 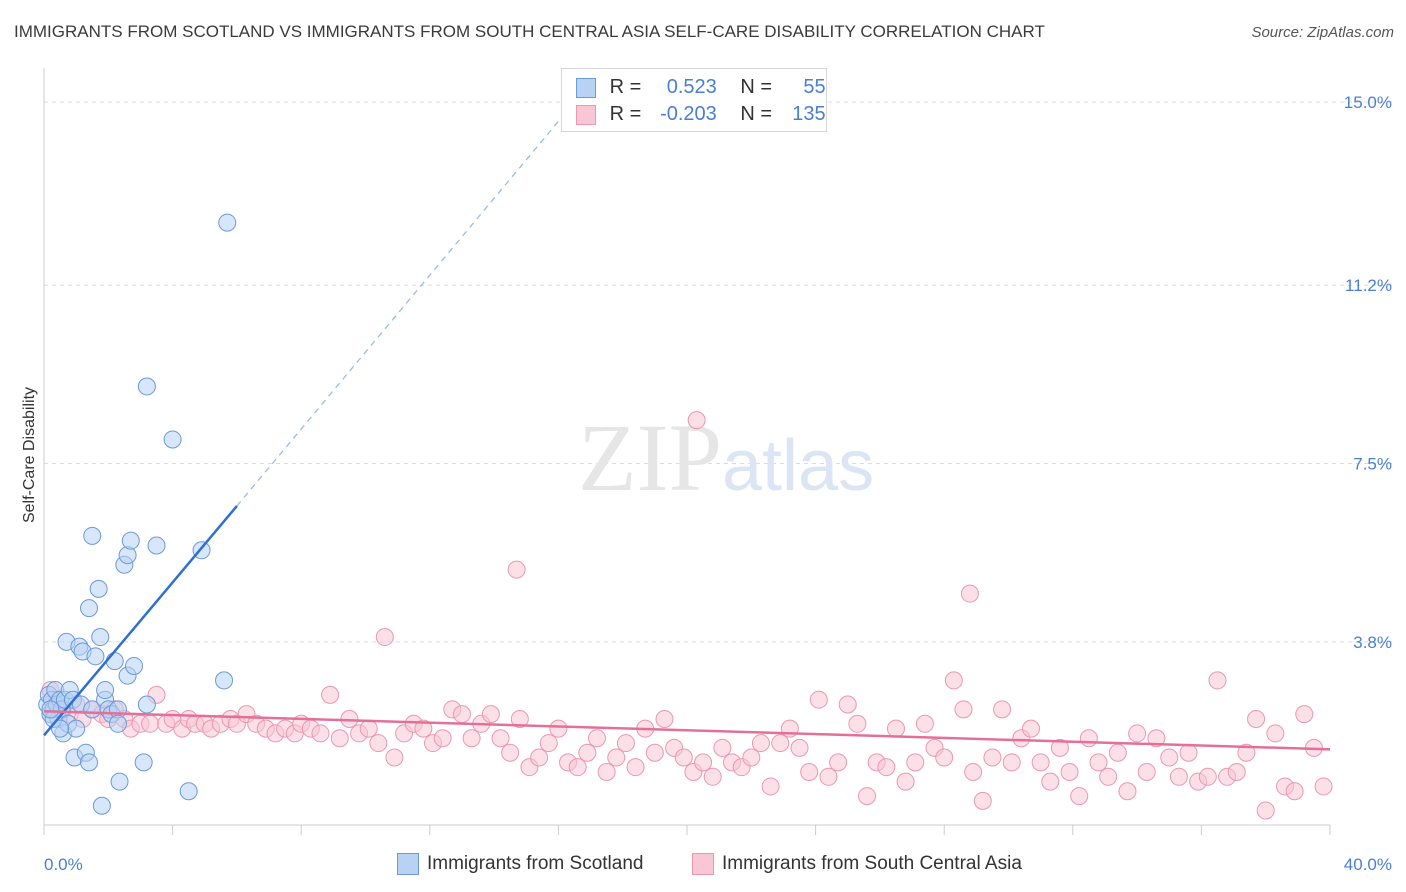 What do you see at coordinates (520, 864) in the screenshot?
I see `bottom-legend-scotland: Immigrants from Scotland` at bounding box center [520, 864].